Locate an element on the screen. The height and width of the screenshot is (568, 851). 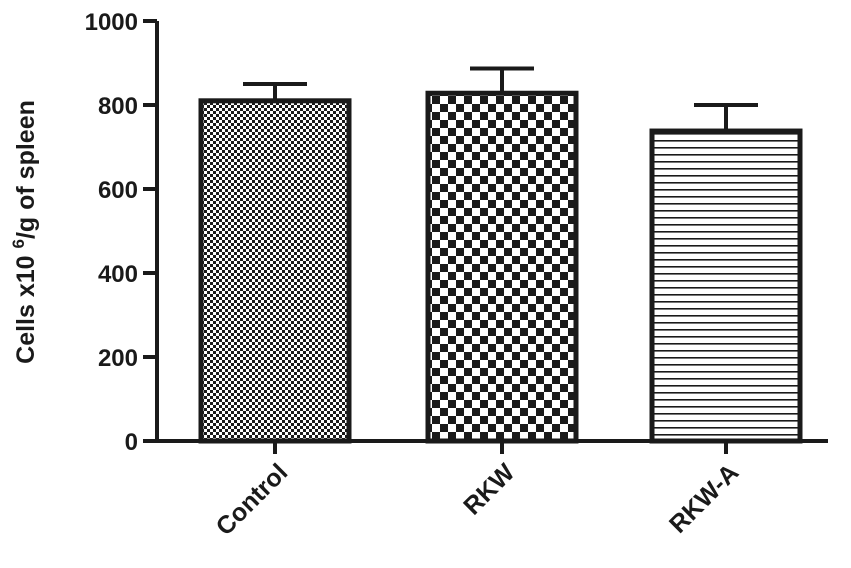
y-tick-label: 400 is located at coordinates (118, 274).